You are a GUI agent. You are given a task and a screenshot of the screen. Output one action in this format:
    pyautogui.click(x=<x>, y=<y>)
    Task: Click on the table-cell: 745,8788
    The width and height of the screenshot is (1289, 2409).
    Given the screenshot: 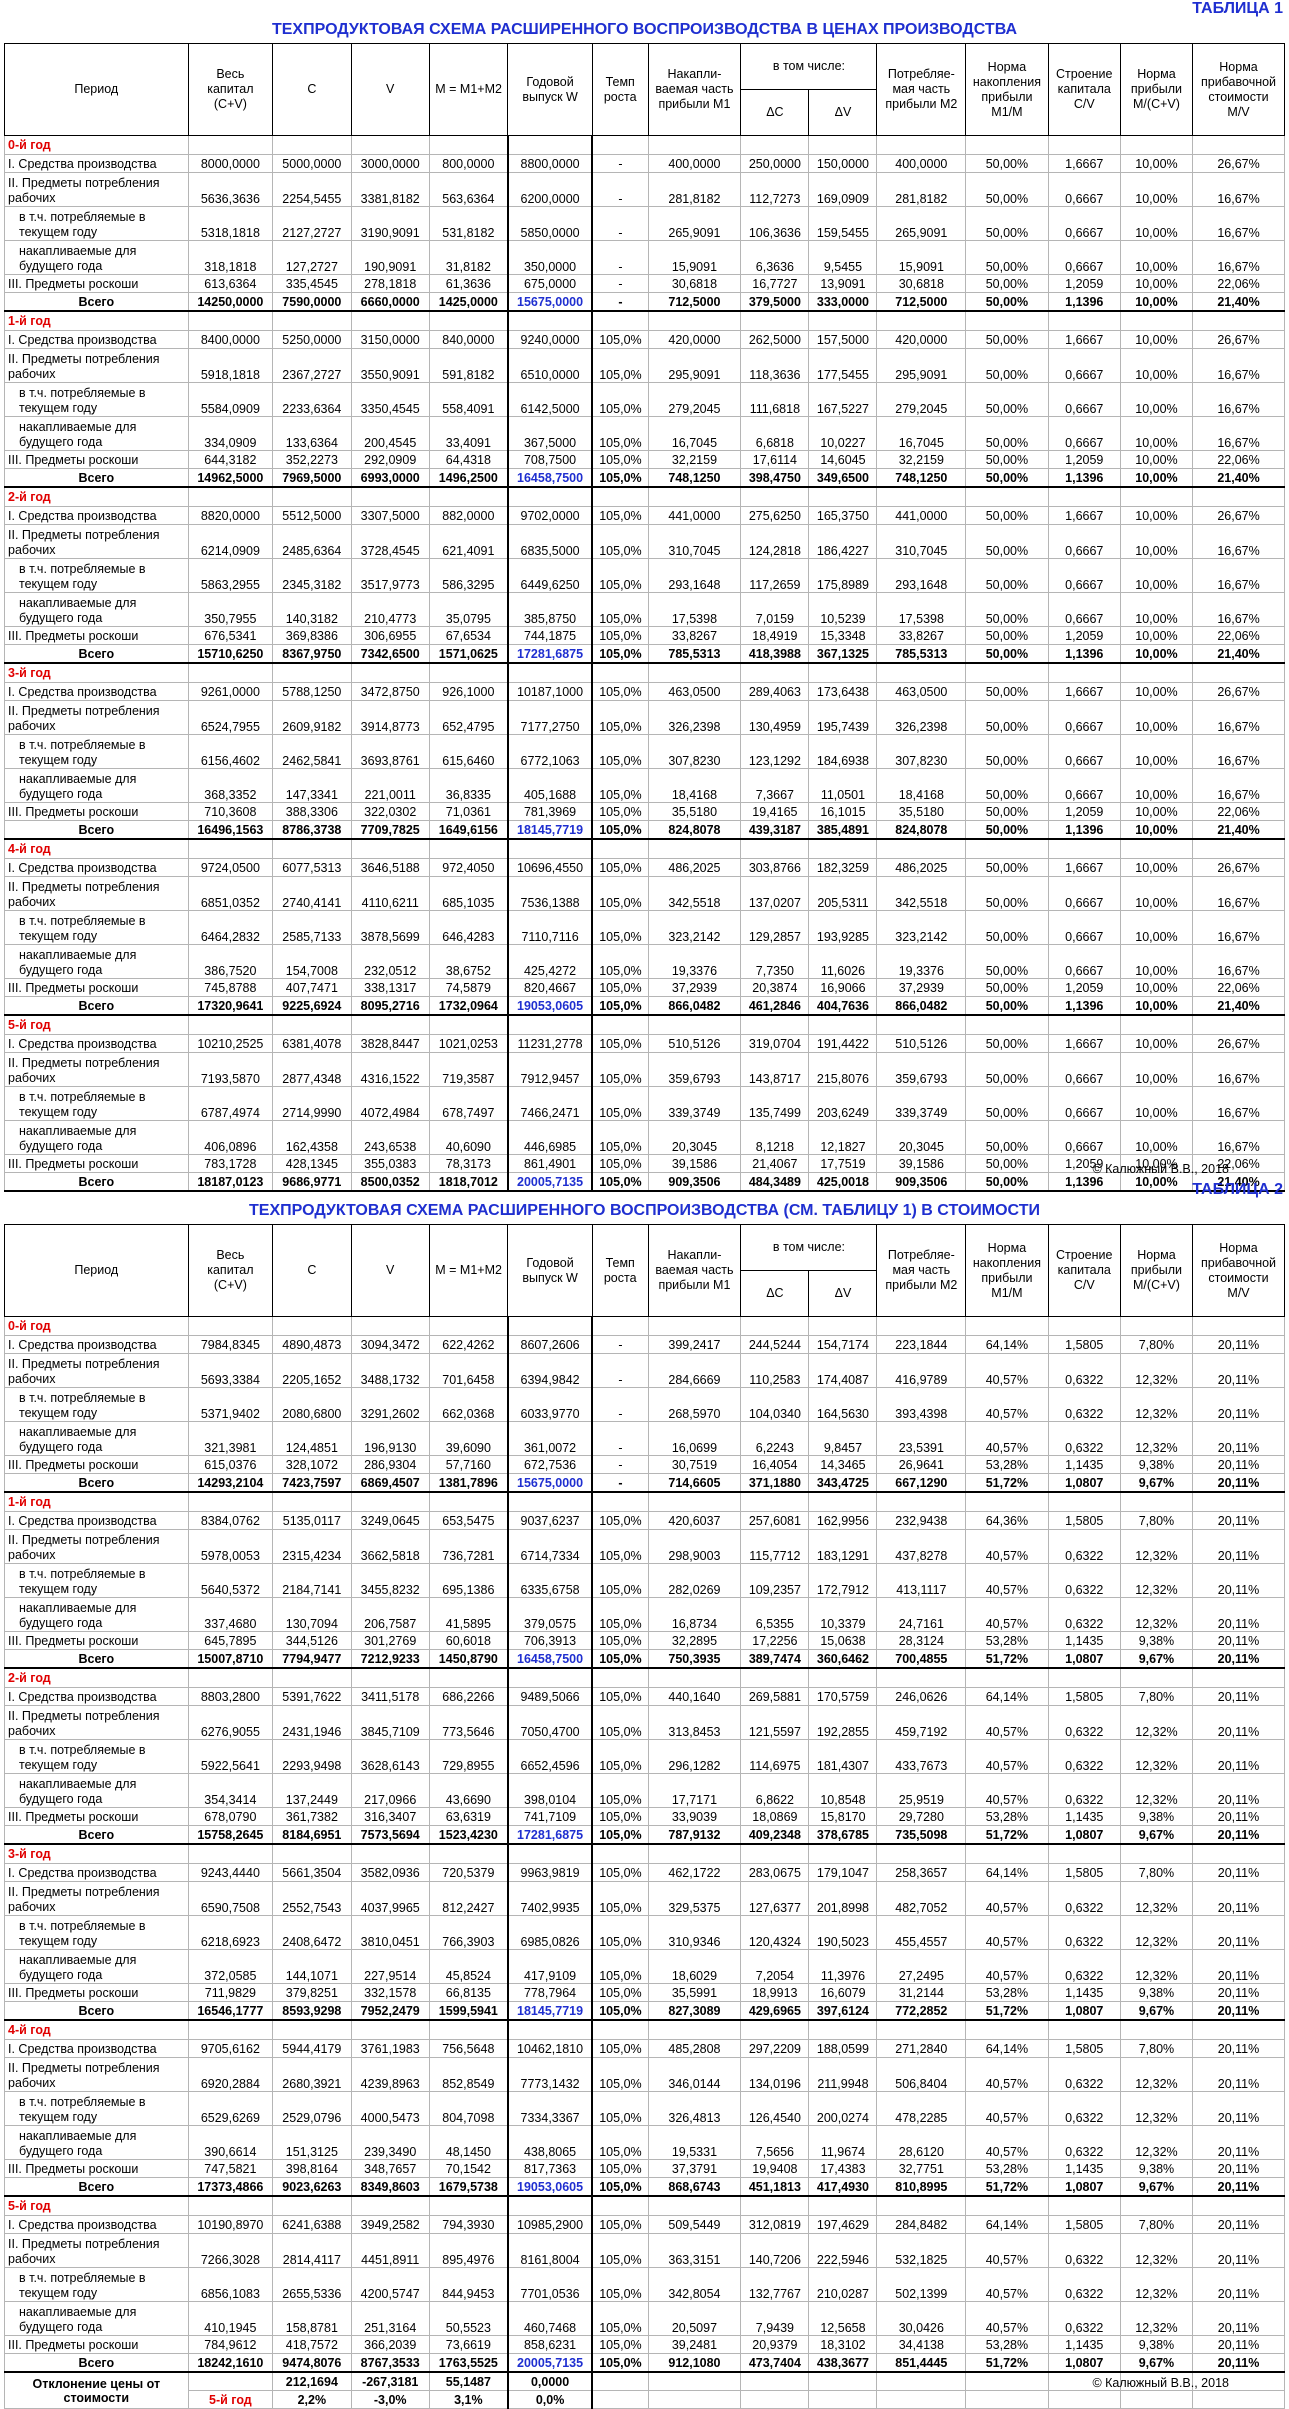 What is the action you would take?
    pyautogui.click(x=230, y=987)
    